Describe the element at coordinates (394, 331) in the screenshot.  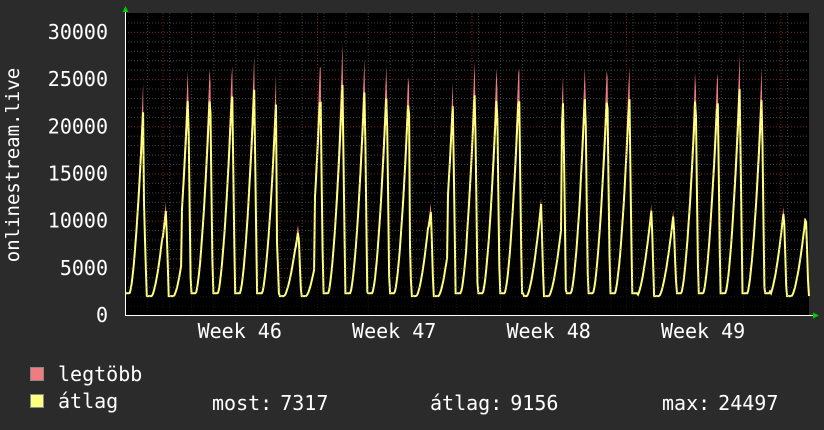
I see `x-tick-label: Week 47` at that location.